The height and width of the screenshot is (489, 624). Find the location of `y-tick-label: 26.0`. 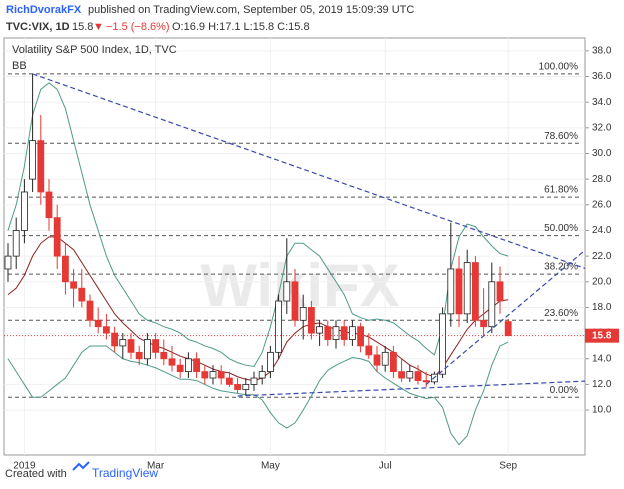

y-tick-label: 26.0 is located at coordinates (602, 204).